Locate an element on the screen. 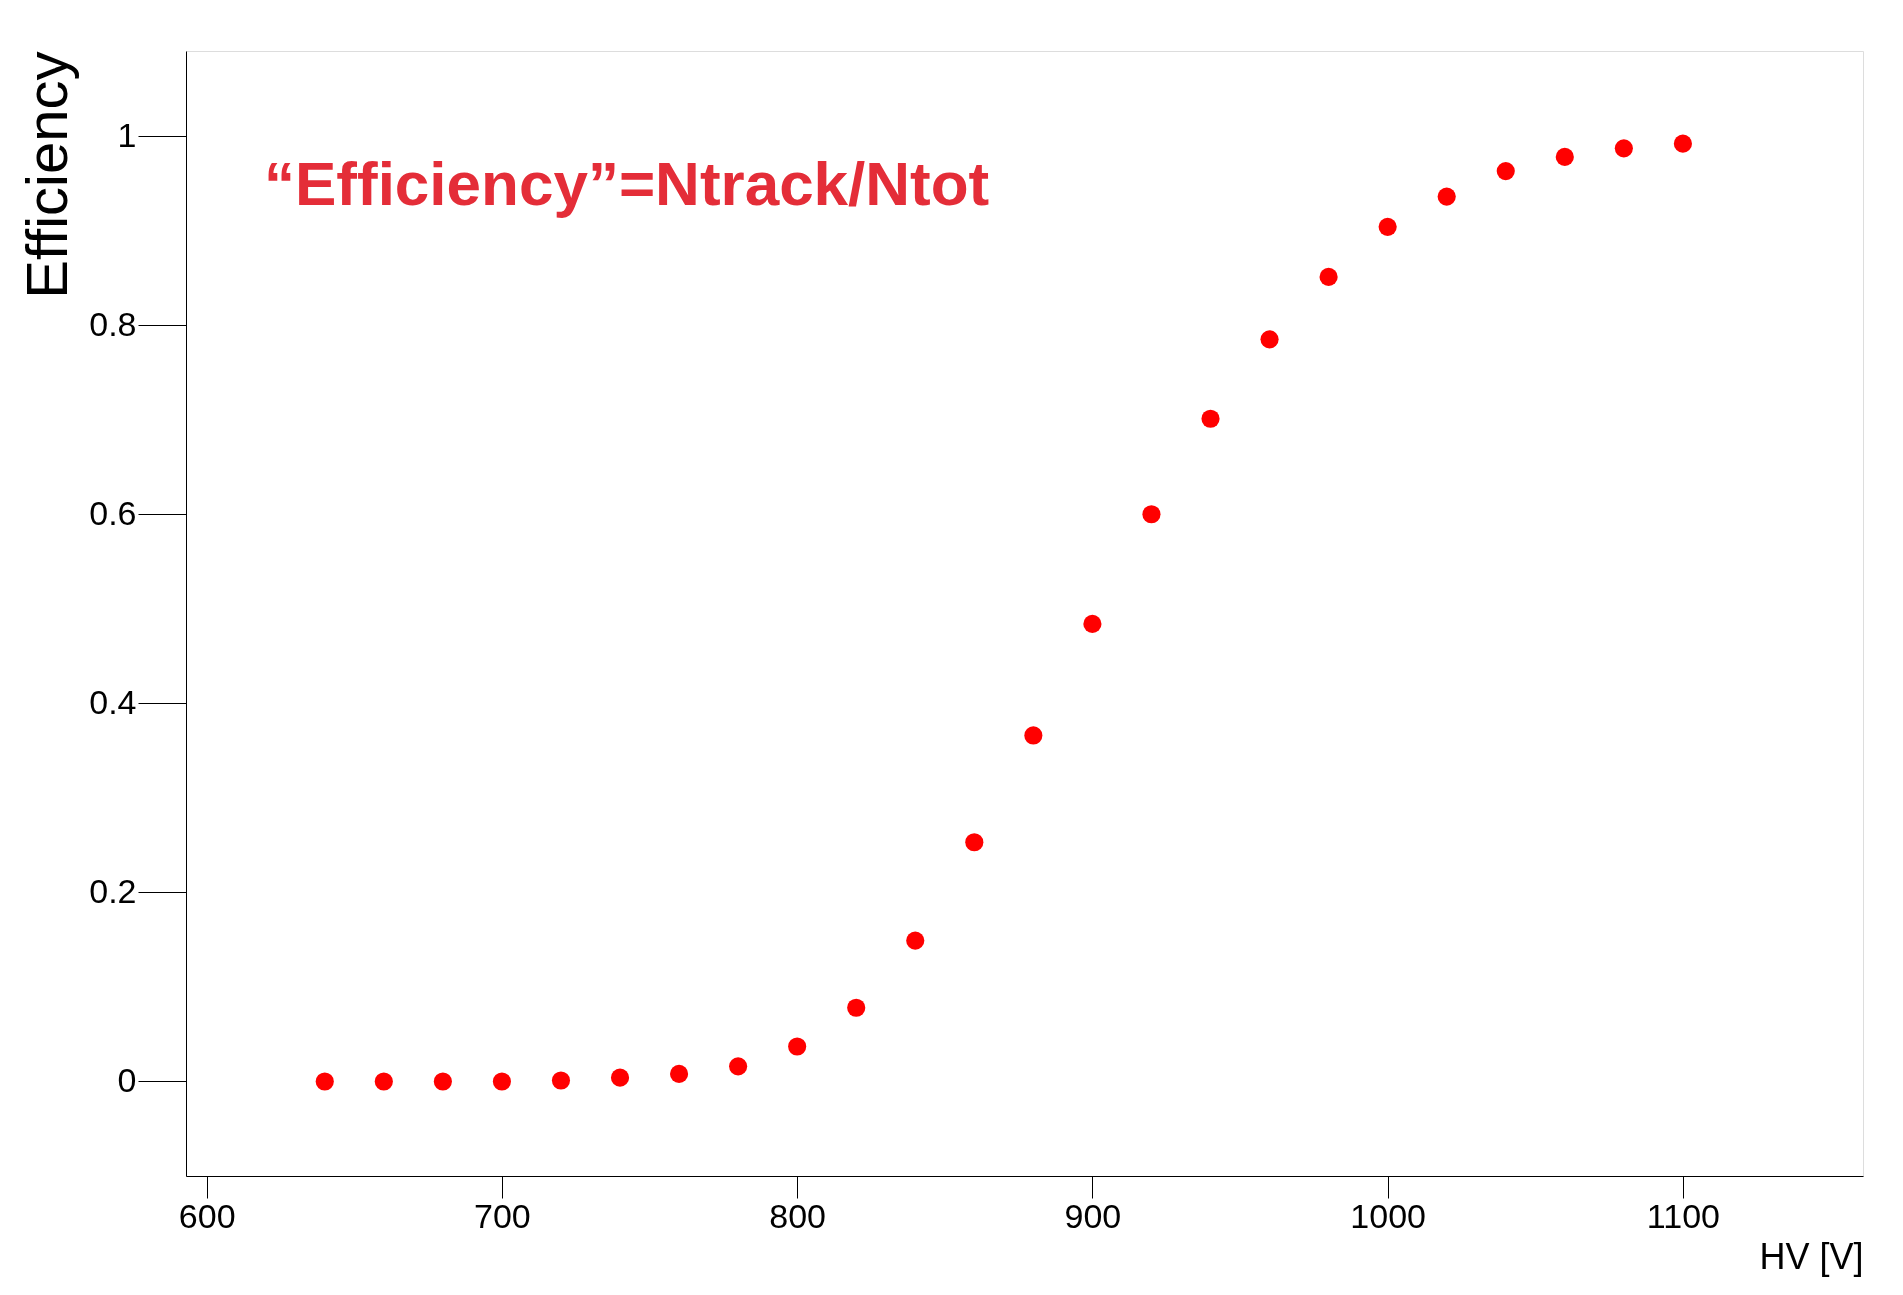 Image resolution: width=1903 pixels, height=1295 pixels. y-tick-label: 0.4 is located at coordinates (113, 701).